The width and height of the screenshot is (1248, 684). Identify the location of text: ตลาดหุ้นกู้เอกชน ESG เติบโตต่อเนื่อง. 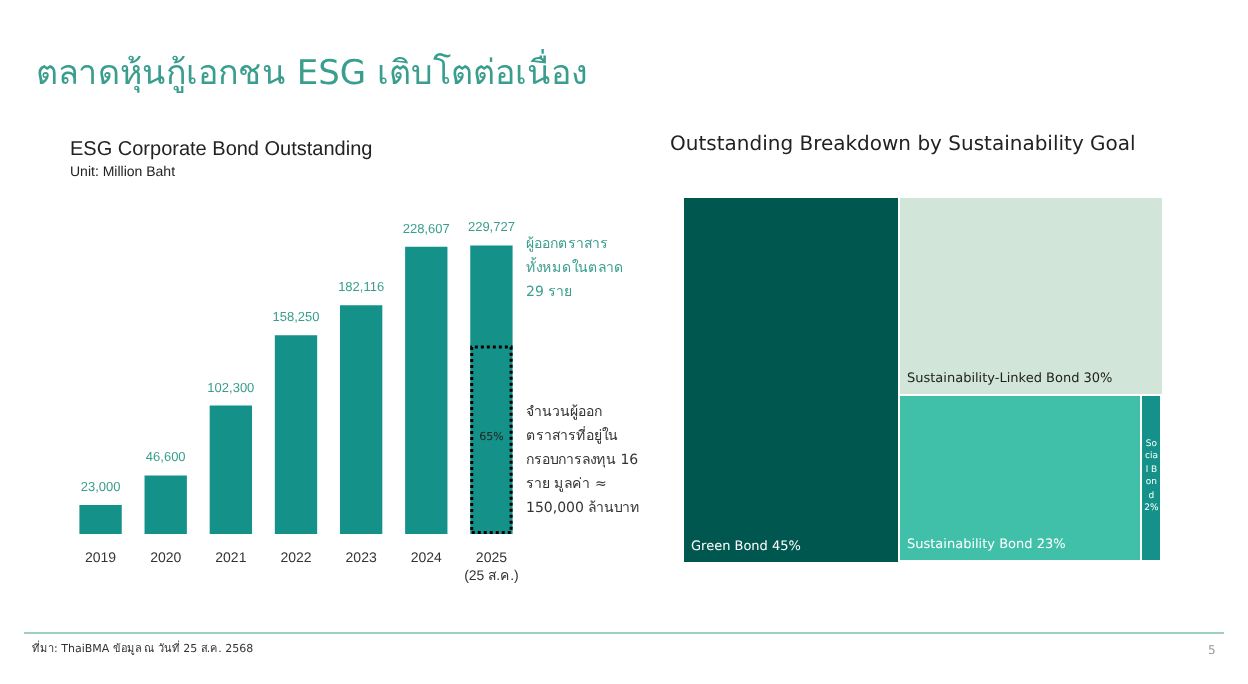
(312, 72).